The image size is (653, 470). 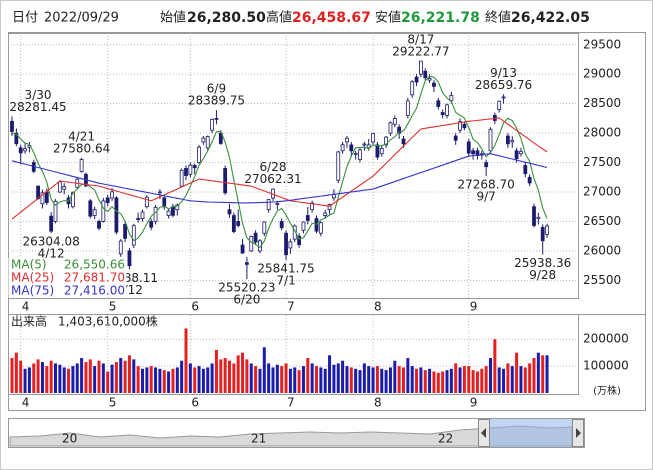 What do you see at coordinates (51, 241) in the screenshot?
I see `annotation-price: 26304.08` at bounding box center [51, 241].